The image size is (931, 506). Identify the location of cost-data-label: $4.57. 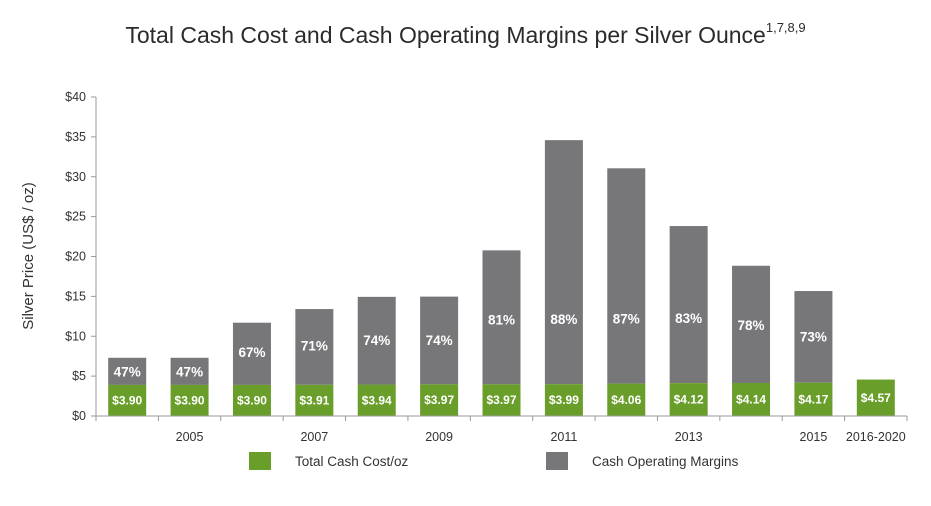
(876, 398).